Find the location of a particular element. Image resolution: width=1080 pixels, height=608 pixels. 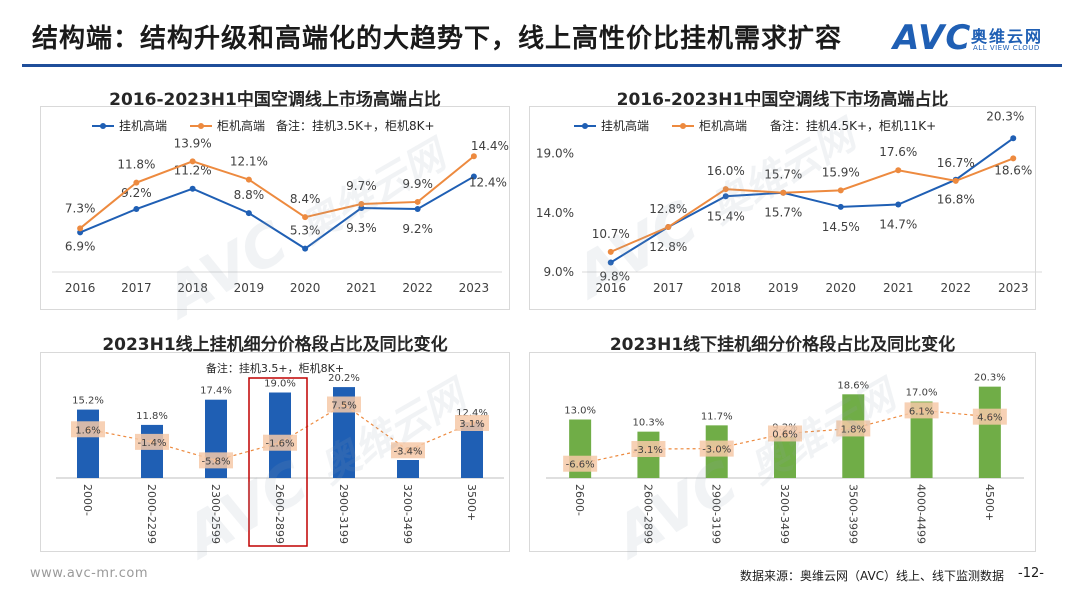

online-trend-series-0-data-label: 11.2% is located at coordinates (193, 171).